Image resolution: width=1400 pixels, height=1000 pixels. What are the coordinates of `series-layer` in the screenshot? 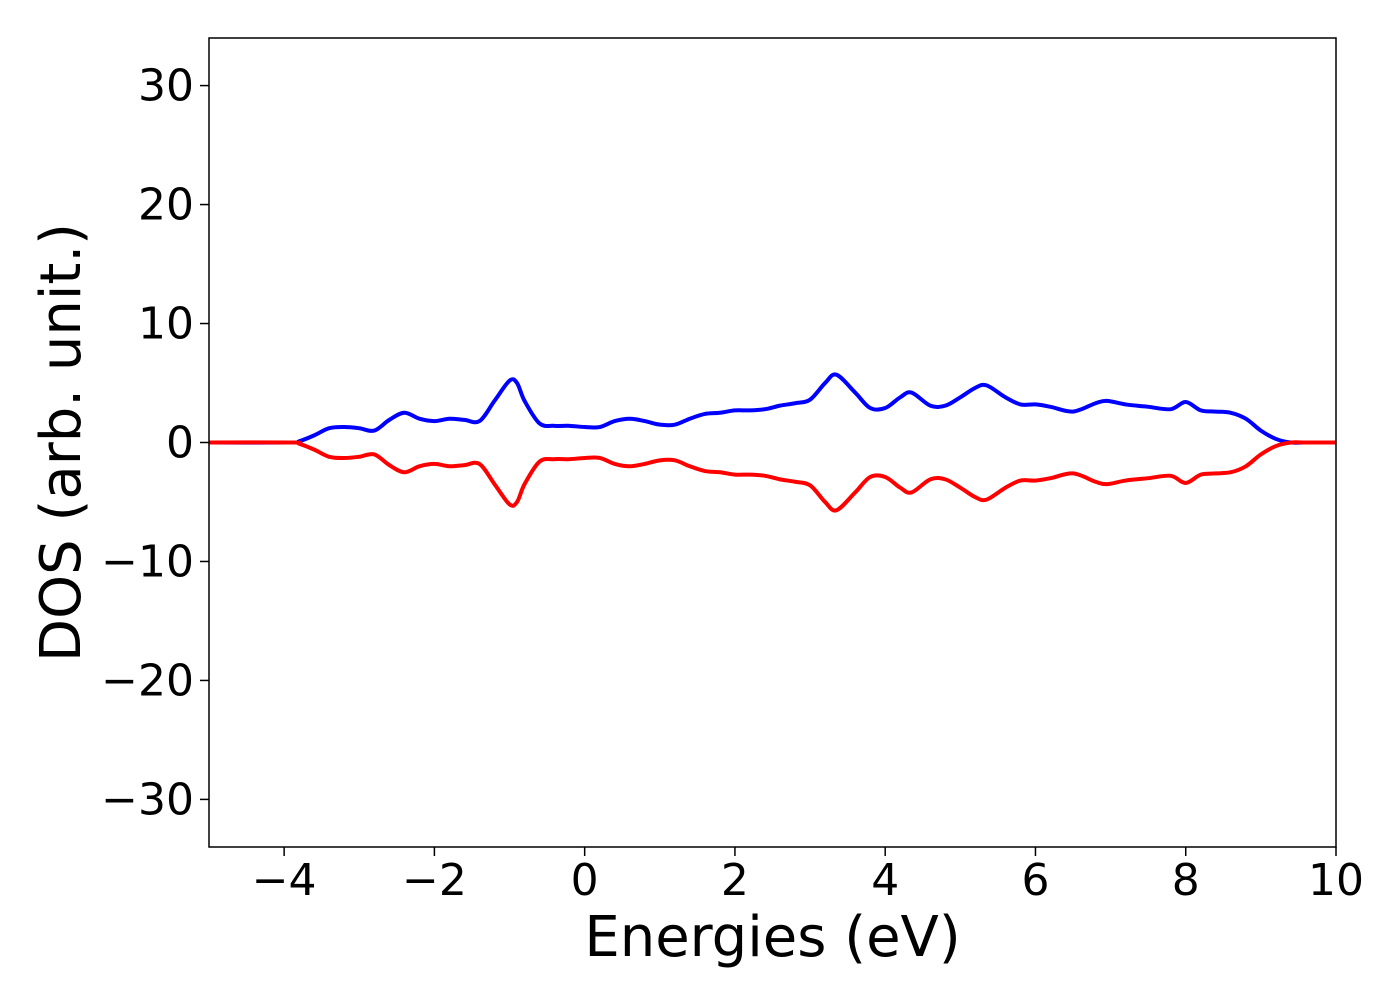 It's located at (772, 442).